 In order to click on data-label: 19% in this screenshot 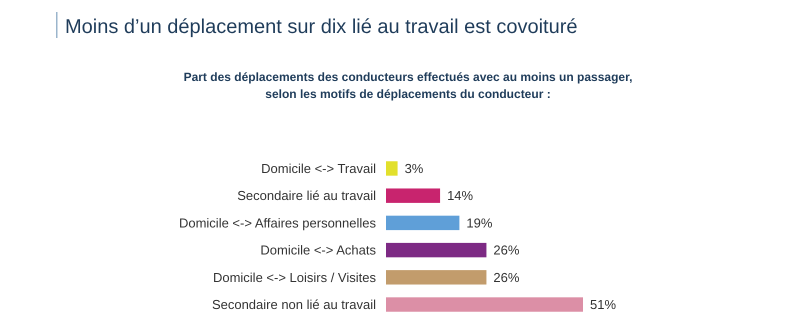, I will do `click(479, 222)`.